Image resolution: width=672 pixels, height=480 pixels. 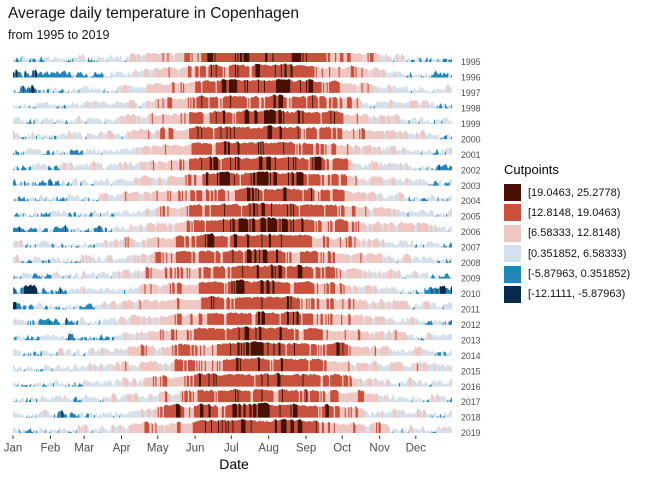 What do you see at coordinates (59, 35) in the screenshot?
I see `chart-subtitle: from 1995 to 2019` at bounding box center [59, 35].